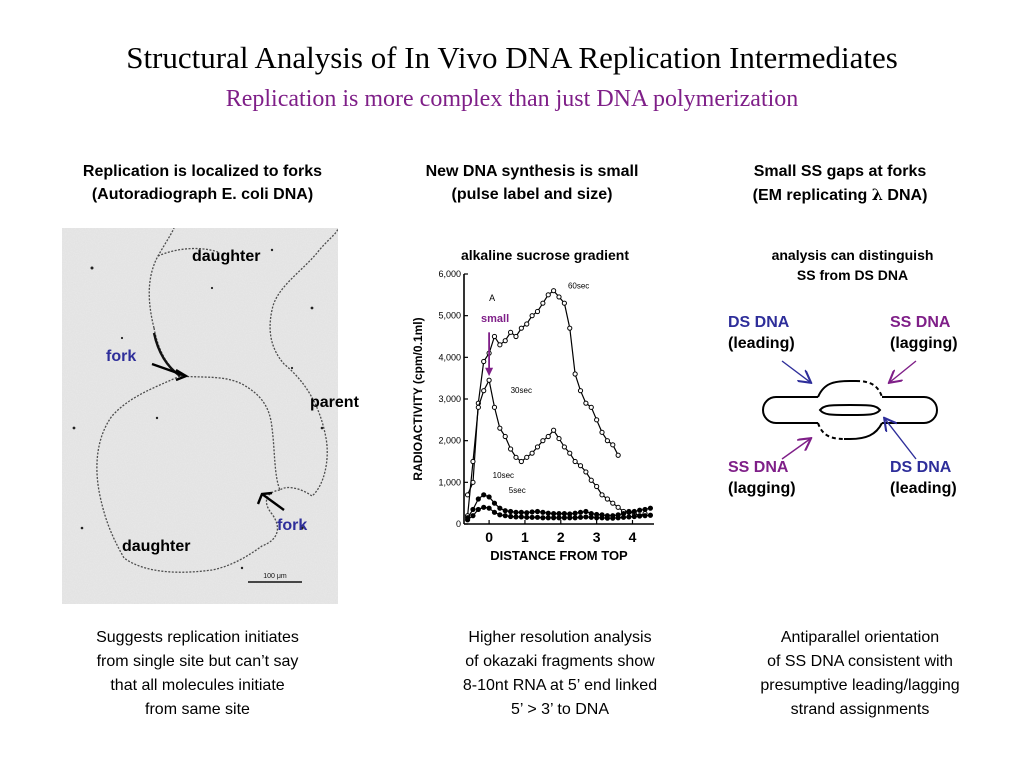 This screenshot has height=768, width=1024. I want to click on autoradiograph-image: 100 μm, so click(200, 416).